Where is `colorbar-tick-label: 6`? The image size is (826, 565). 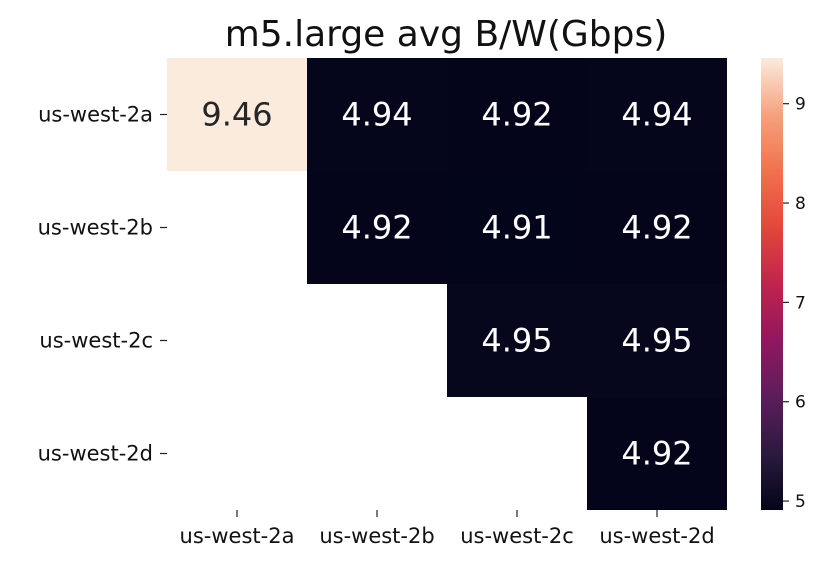
colorbar-tick-label: 6 is located at coordinates (800, 403).